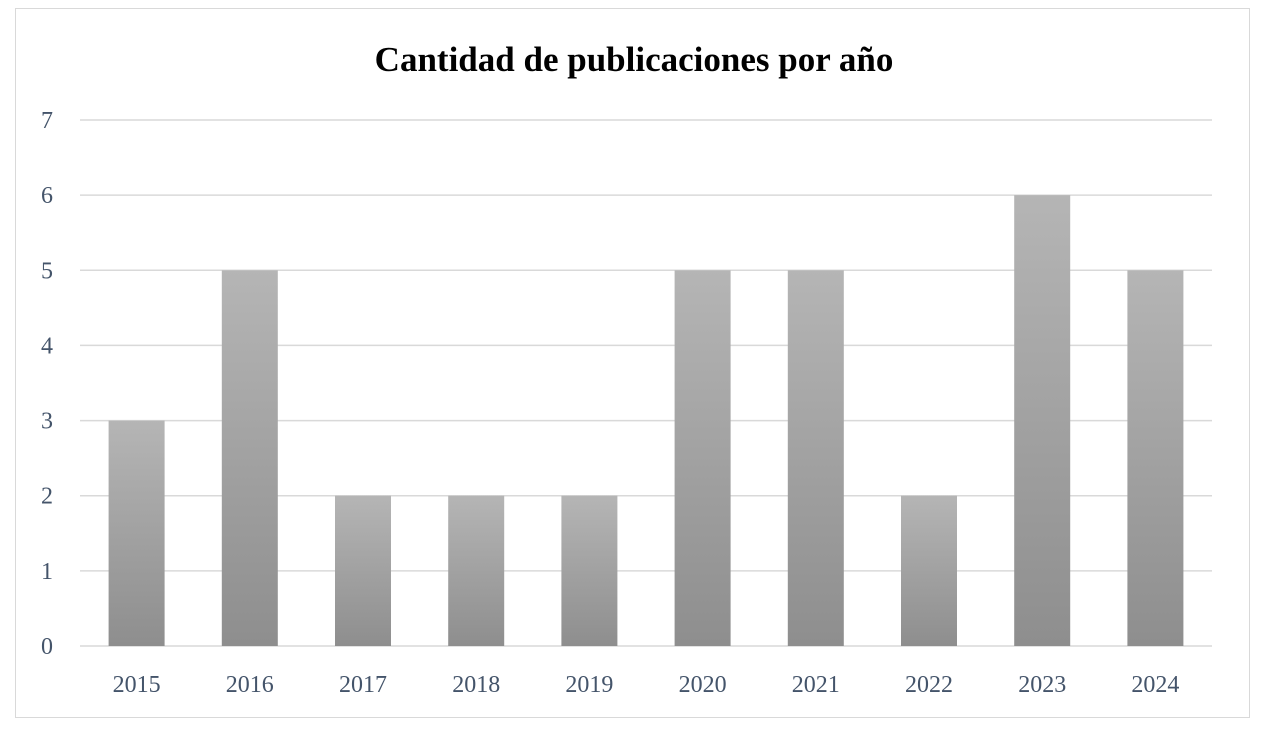 The width and height of the screenshot is (1268, 734). Describe the element at coordinates (646, 685) in the screenshot. I see `x-axis-ticks: 2015 2016 2017 2018 2019 2020 2021 2022 2023 2024` at that location.